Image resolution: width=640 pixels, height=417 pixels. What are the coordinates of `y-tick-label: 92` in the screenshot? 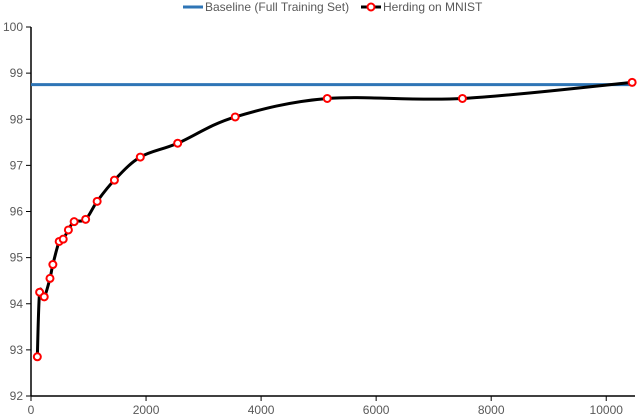 It's located at (17, 396).